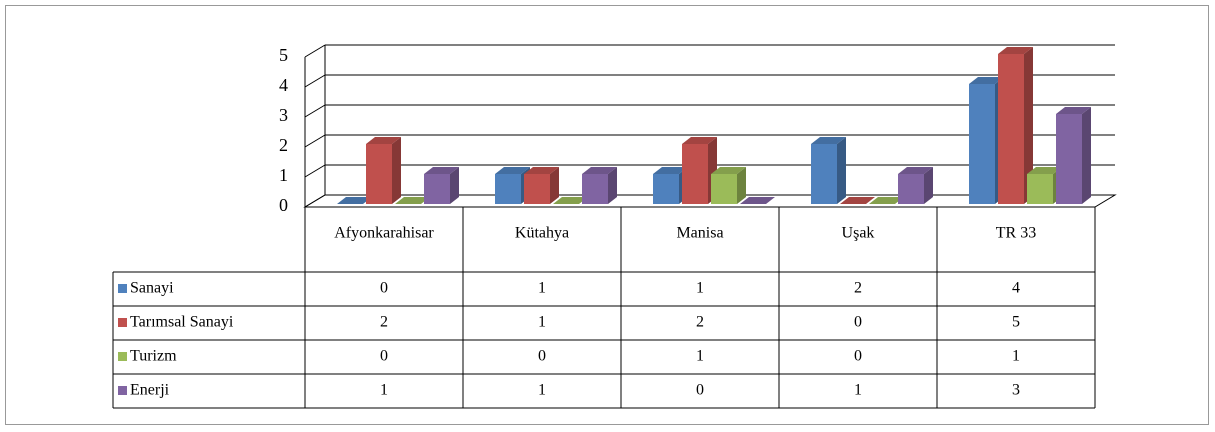 The height and width of the screenshot is (432, 1215). What do you see at coordinates (182, 322) in the screenshot?
I see `legend-label: Tarımsal Sanayi` at bounding box center [182, 322].